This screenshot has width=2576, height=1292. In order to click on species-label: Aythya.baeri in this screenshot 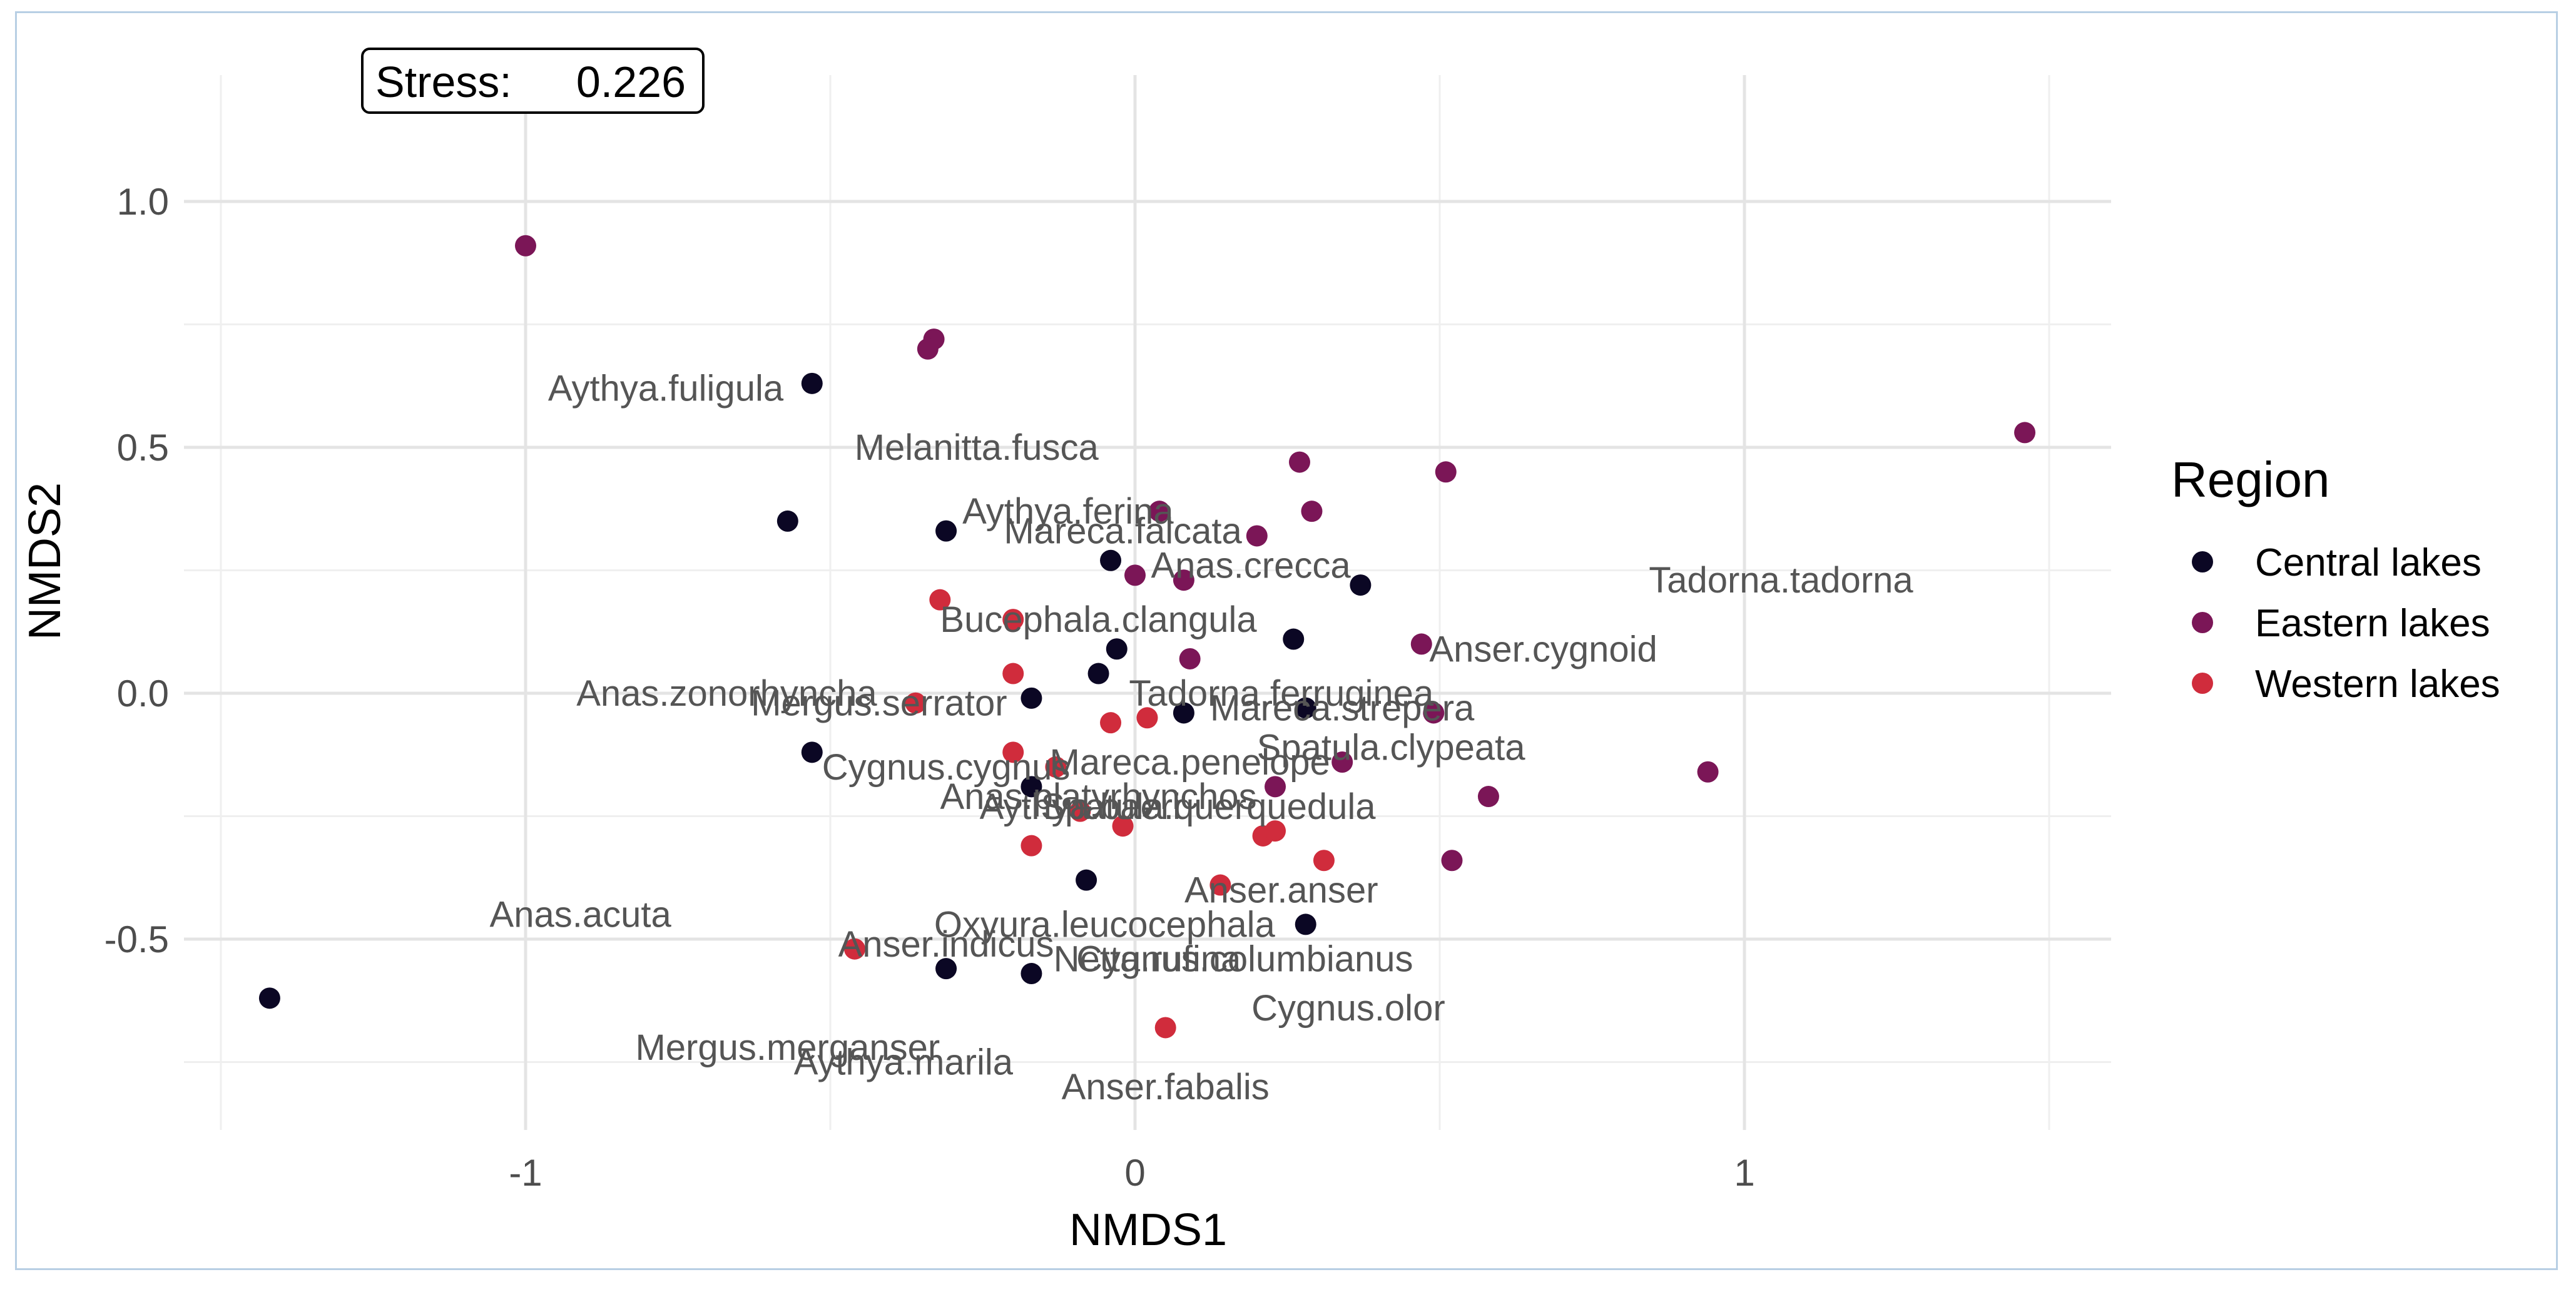, I will do `click(1080, 806)`.